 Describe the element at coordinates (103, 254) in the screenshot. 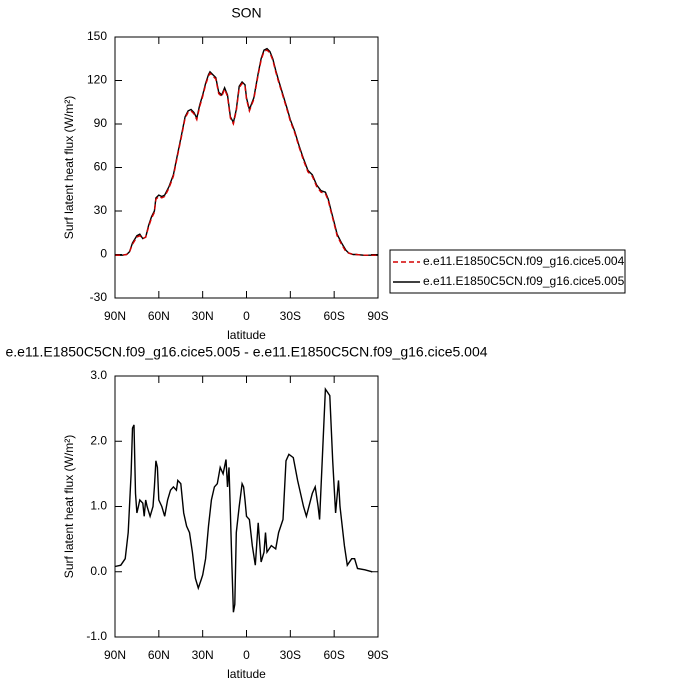

I see `y-tick-label: 0` at that location.